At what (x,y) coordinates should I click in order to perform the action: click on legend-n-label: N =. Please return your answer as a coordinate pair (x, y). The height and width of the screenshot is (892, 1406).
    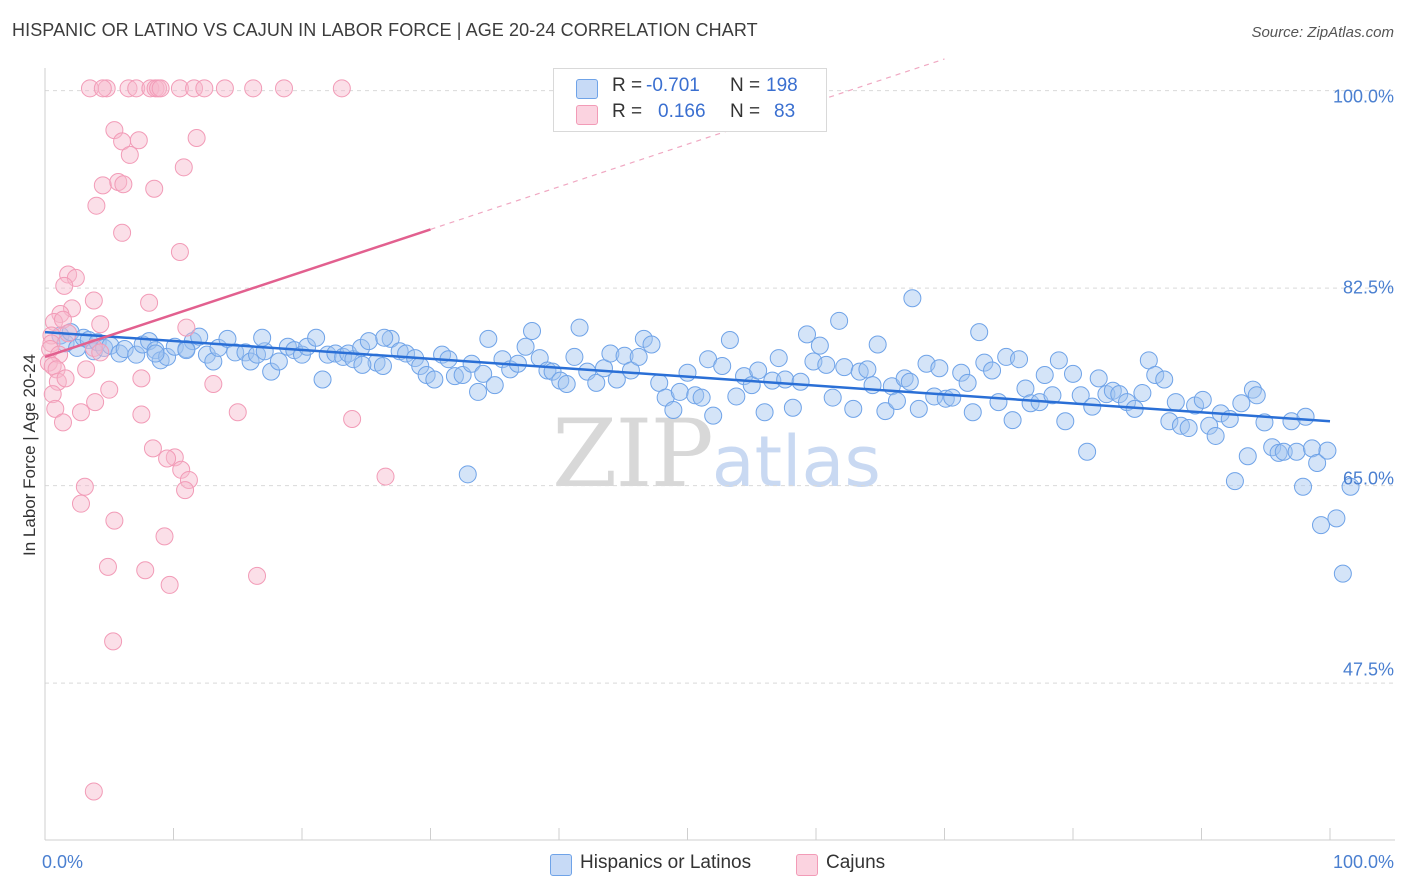
    Looking at the image, I should click on (745, 111).